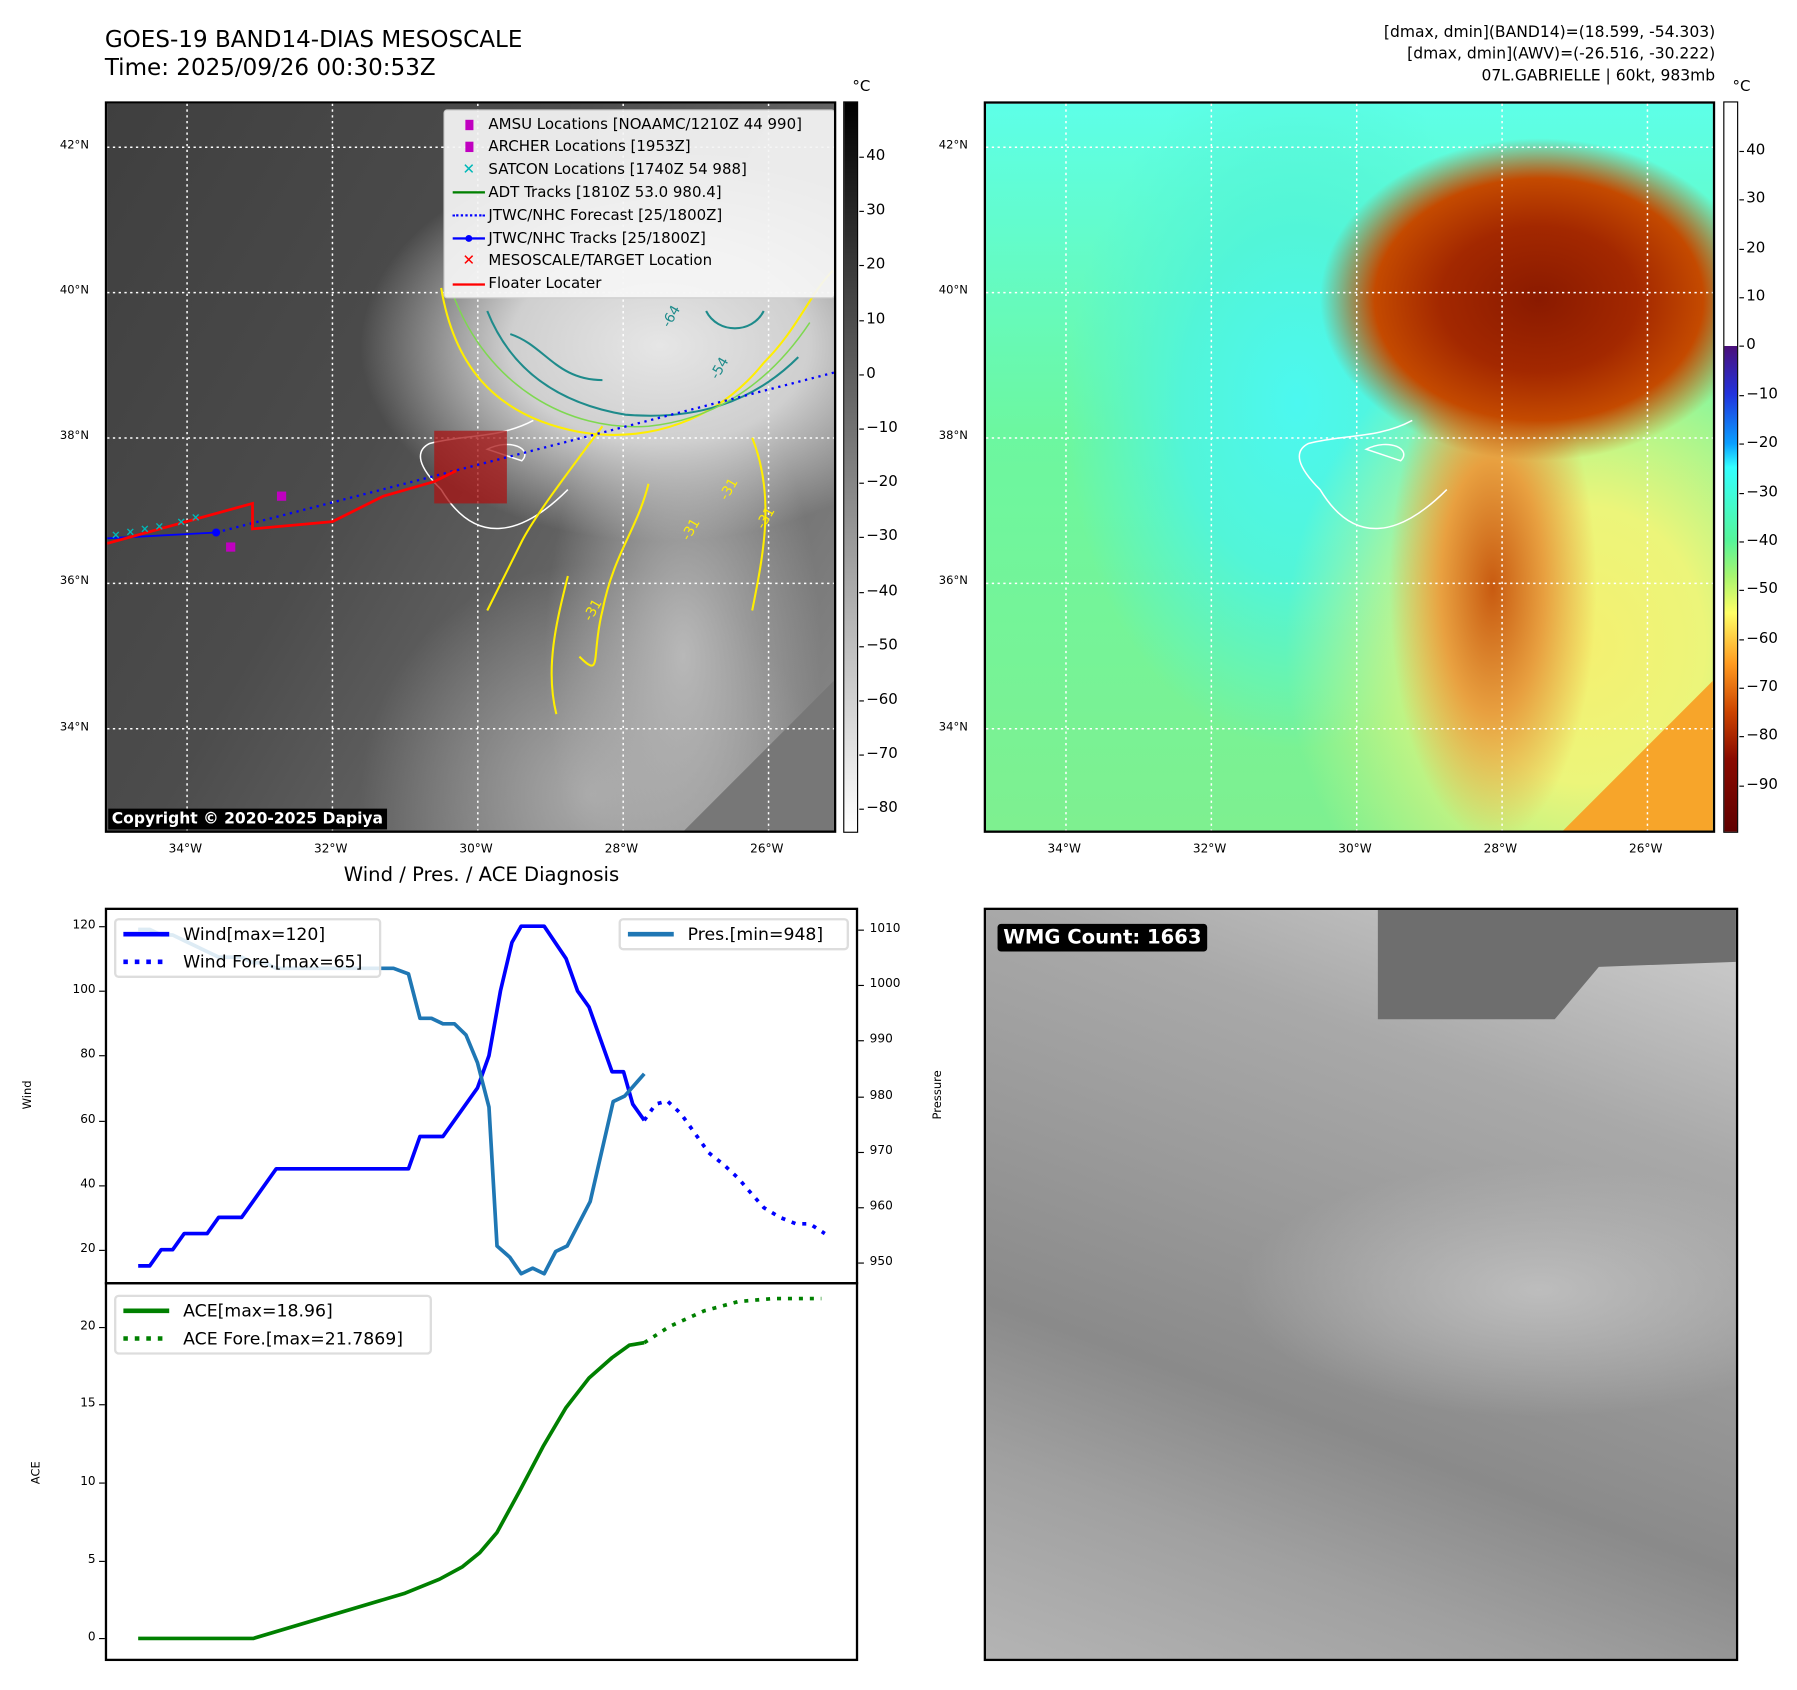  I want to click on latitude-label: 42°N, so click(74, 145).